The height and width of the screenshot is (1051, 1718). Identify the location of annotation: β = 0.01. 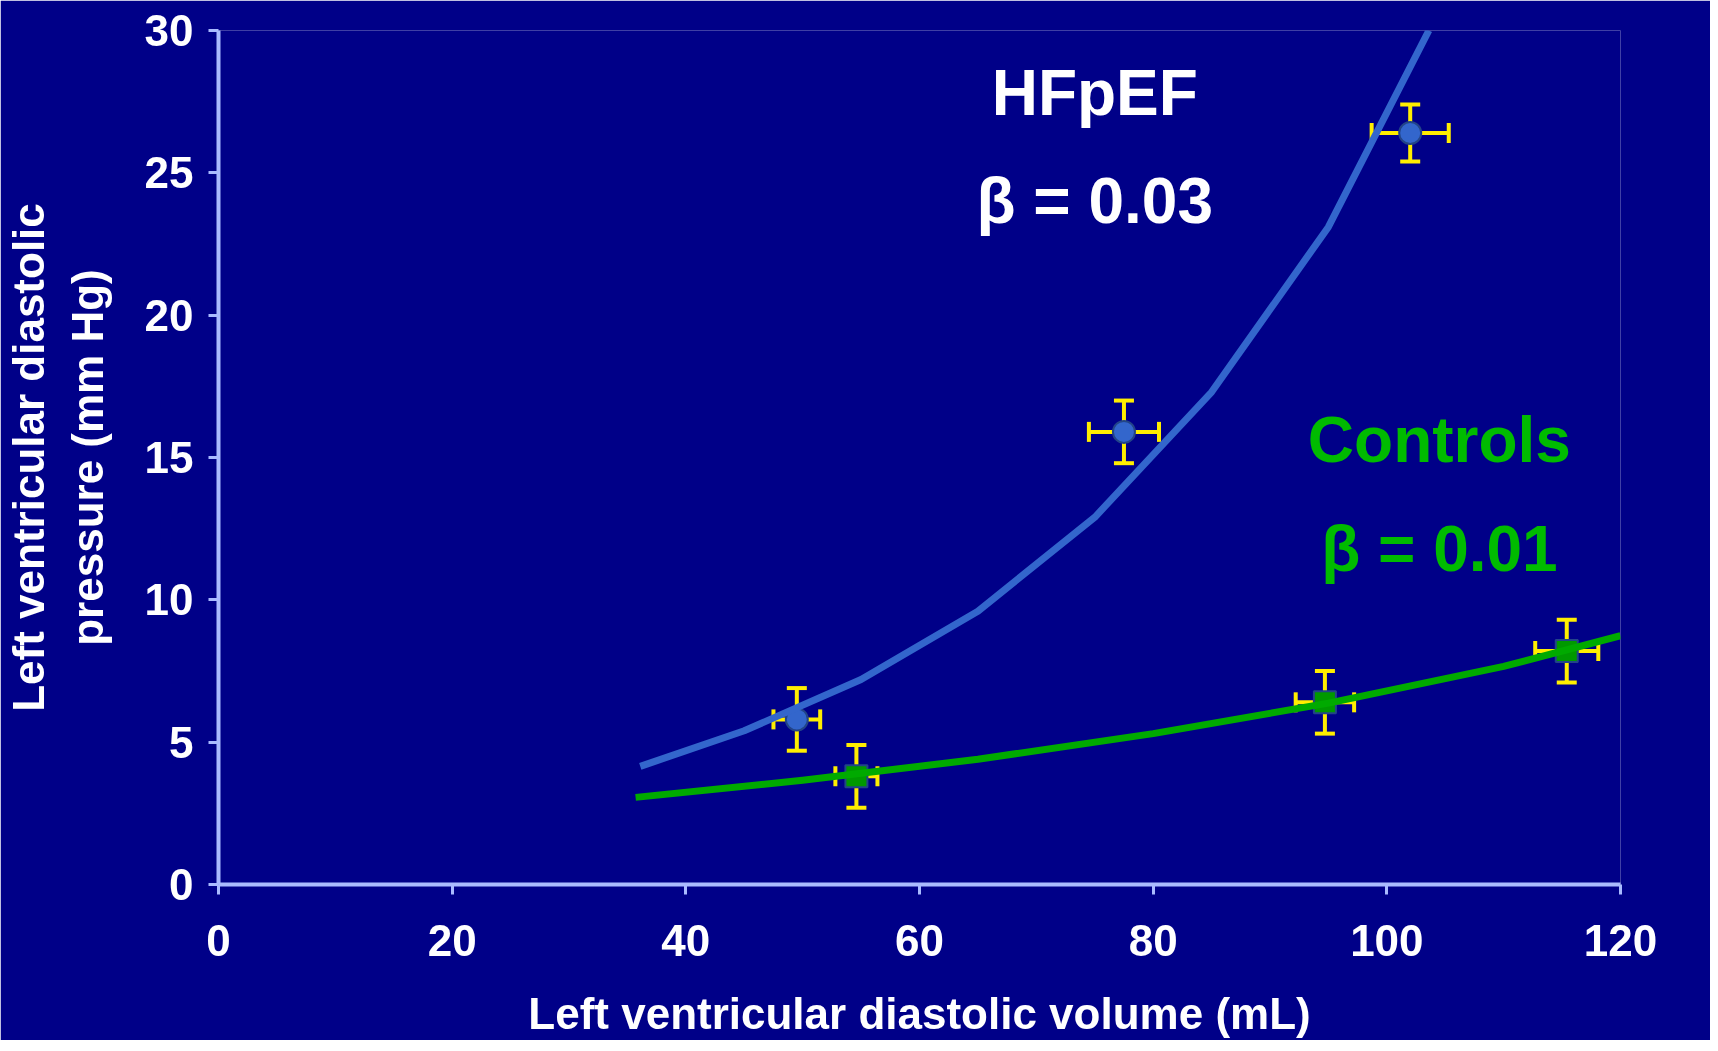
(1439, 548).